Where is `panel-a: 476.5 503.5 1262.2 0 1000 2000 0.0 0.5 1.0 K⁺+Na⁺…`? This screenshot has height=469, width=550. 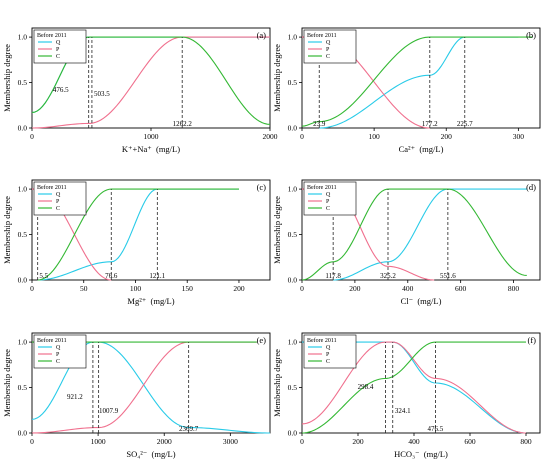 panel-a: 476.5 503.5 1262.2 0 1000 2000 0.0 0.5 1.0 K⁺+Na⁺… is located at coordinates (140, 90).